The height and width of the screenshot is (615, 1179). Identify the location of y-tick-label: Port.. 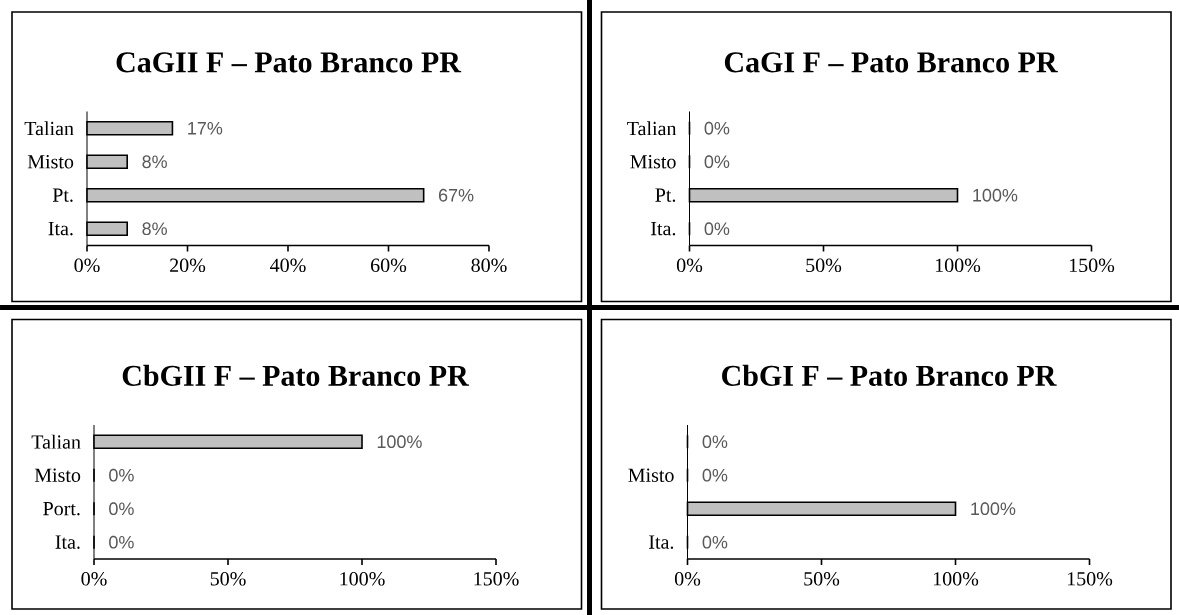
(61, 509).